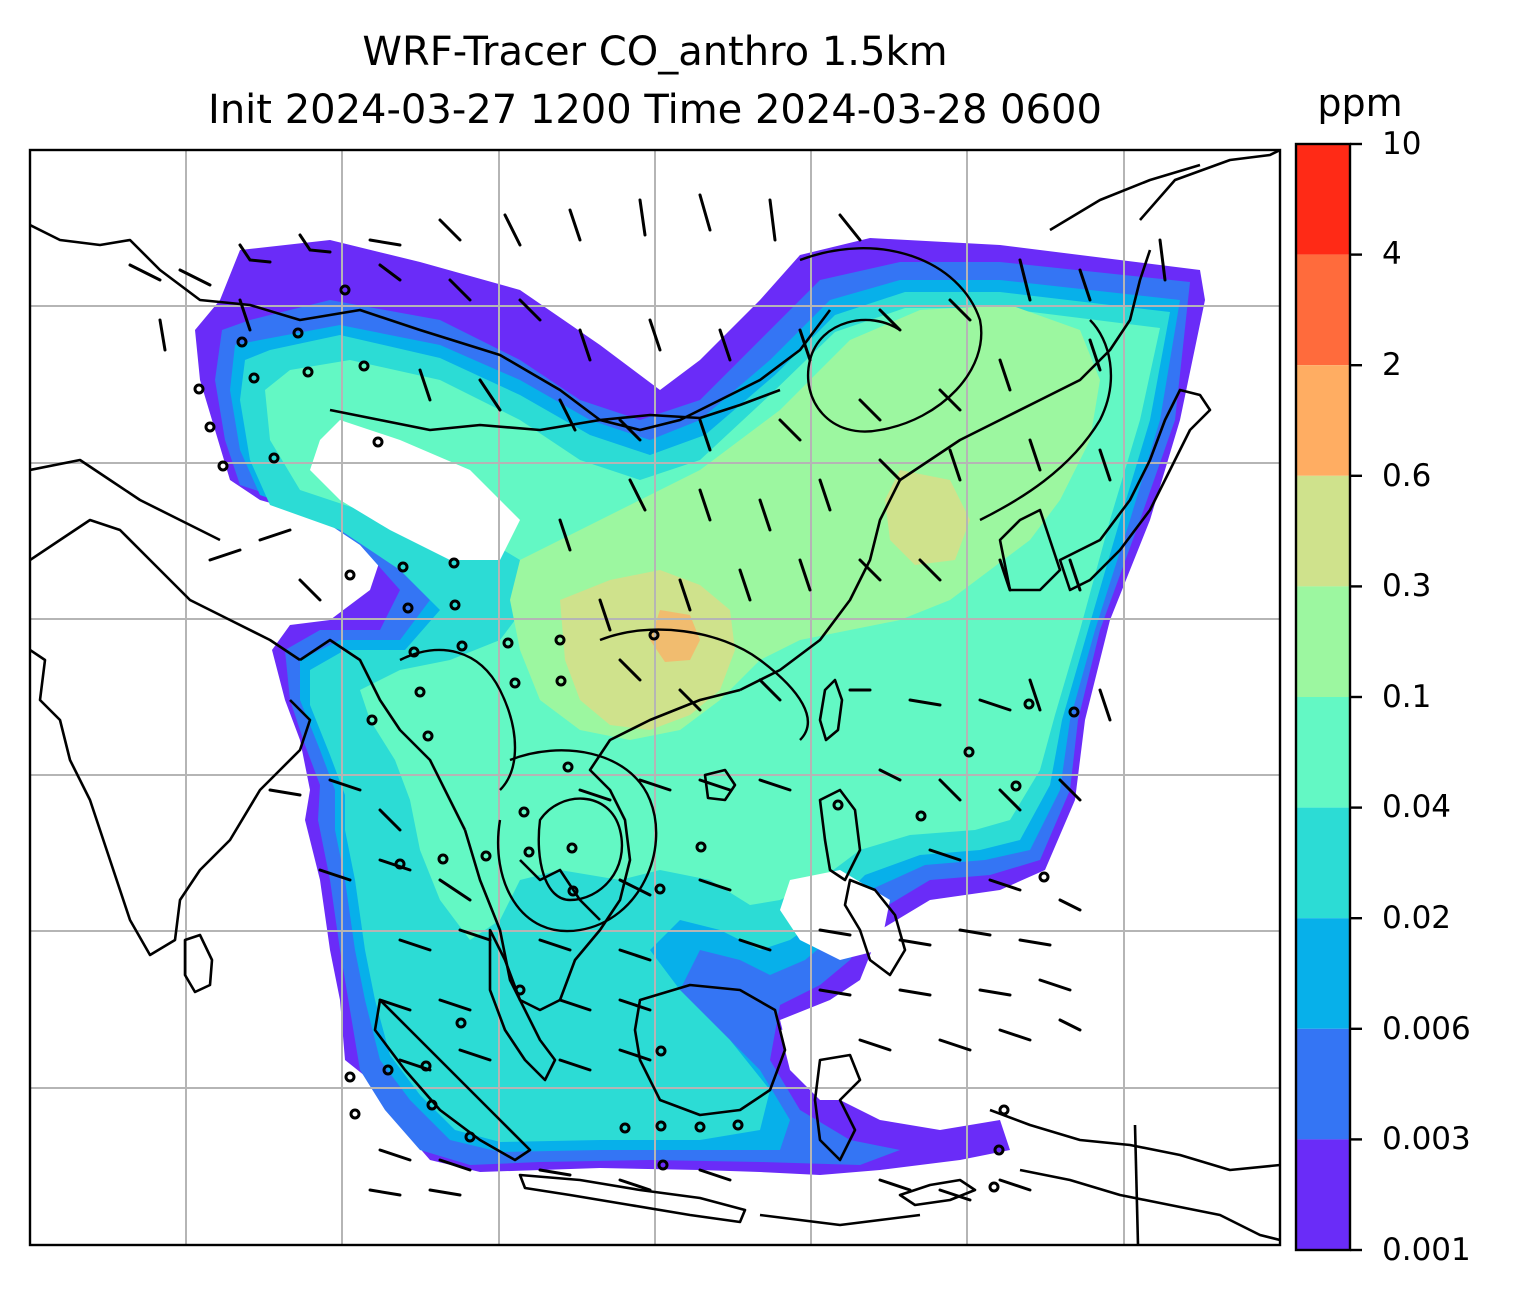  What do you see at coordinates (632, 1198) in the screenshot?
I see `java` at bounding box center [632, 1198].